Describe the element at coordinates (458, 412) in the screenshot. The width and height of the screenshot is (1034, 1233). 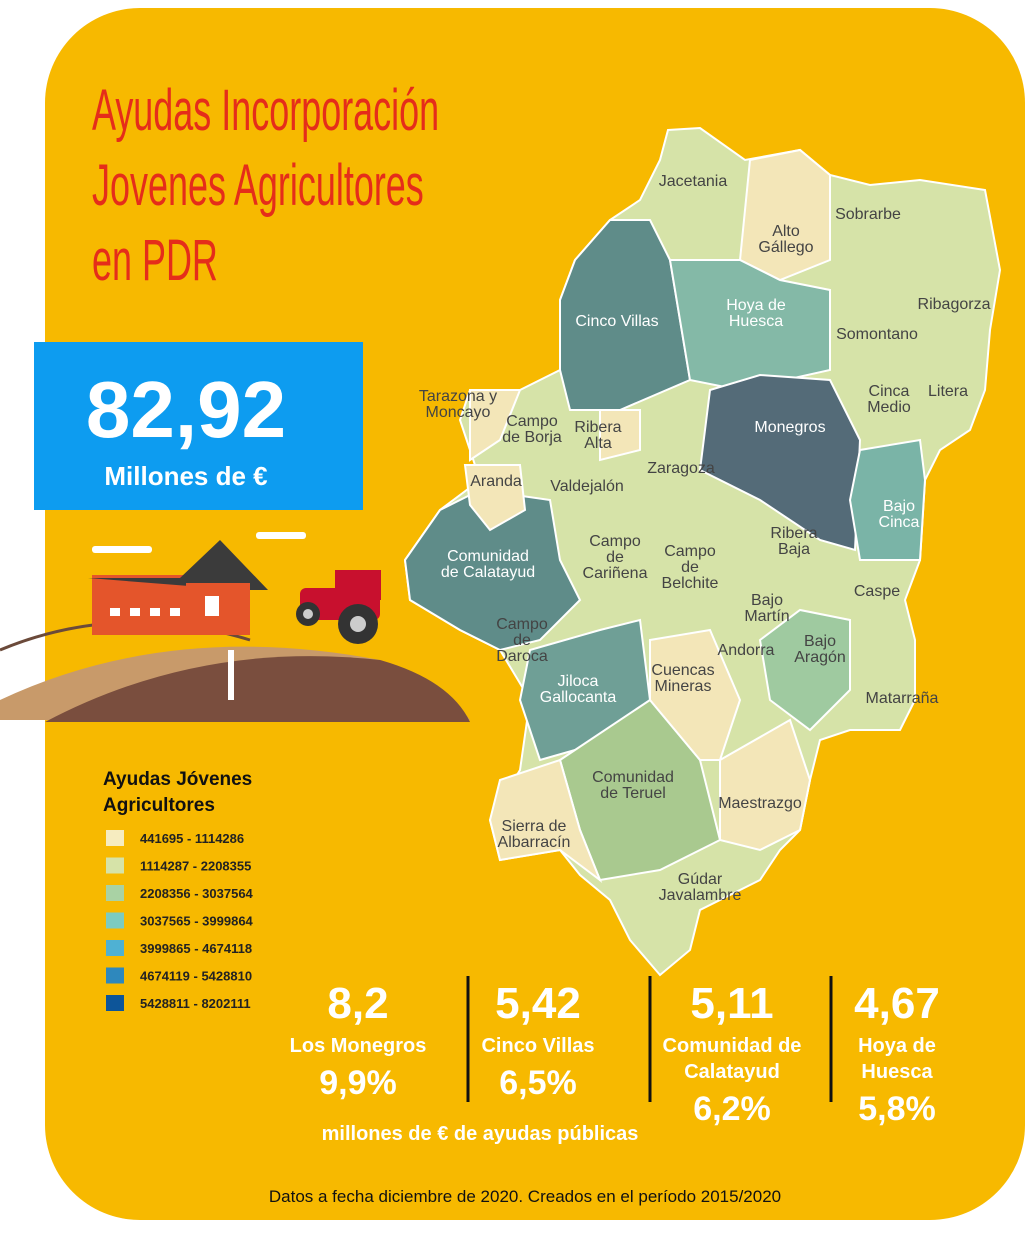
I see `region-label: Moncayo` at that location.